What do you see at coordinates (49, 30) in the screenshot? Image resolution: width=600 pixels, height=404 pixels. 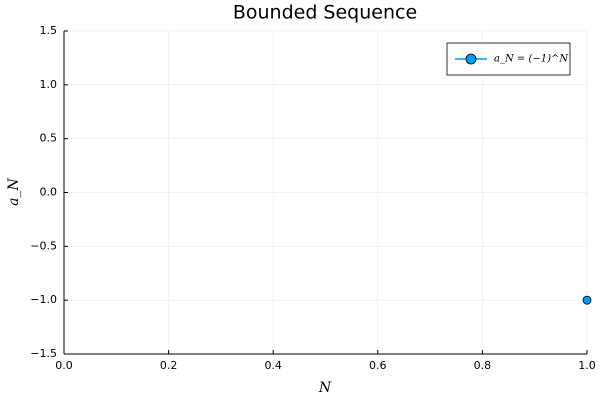 I see `y-tick-label: 1.5` at bounding box center [49, 30].